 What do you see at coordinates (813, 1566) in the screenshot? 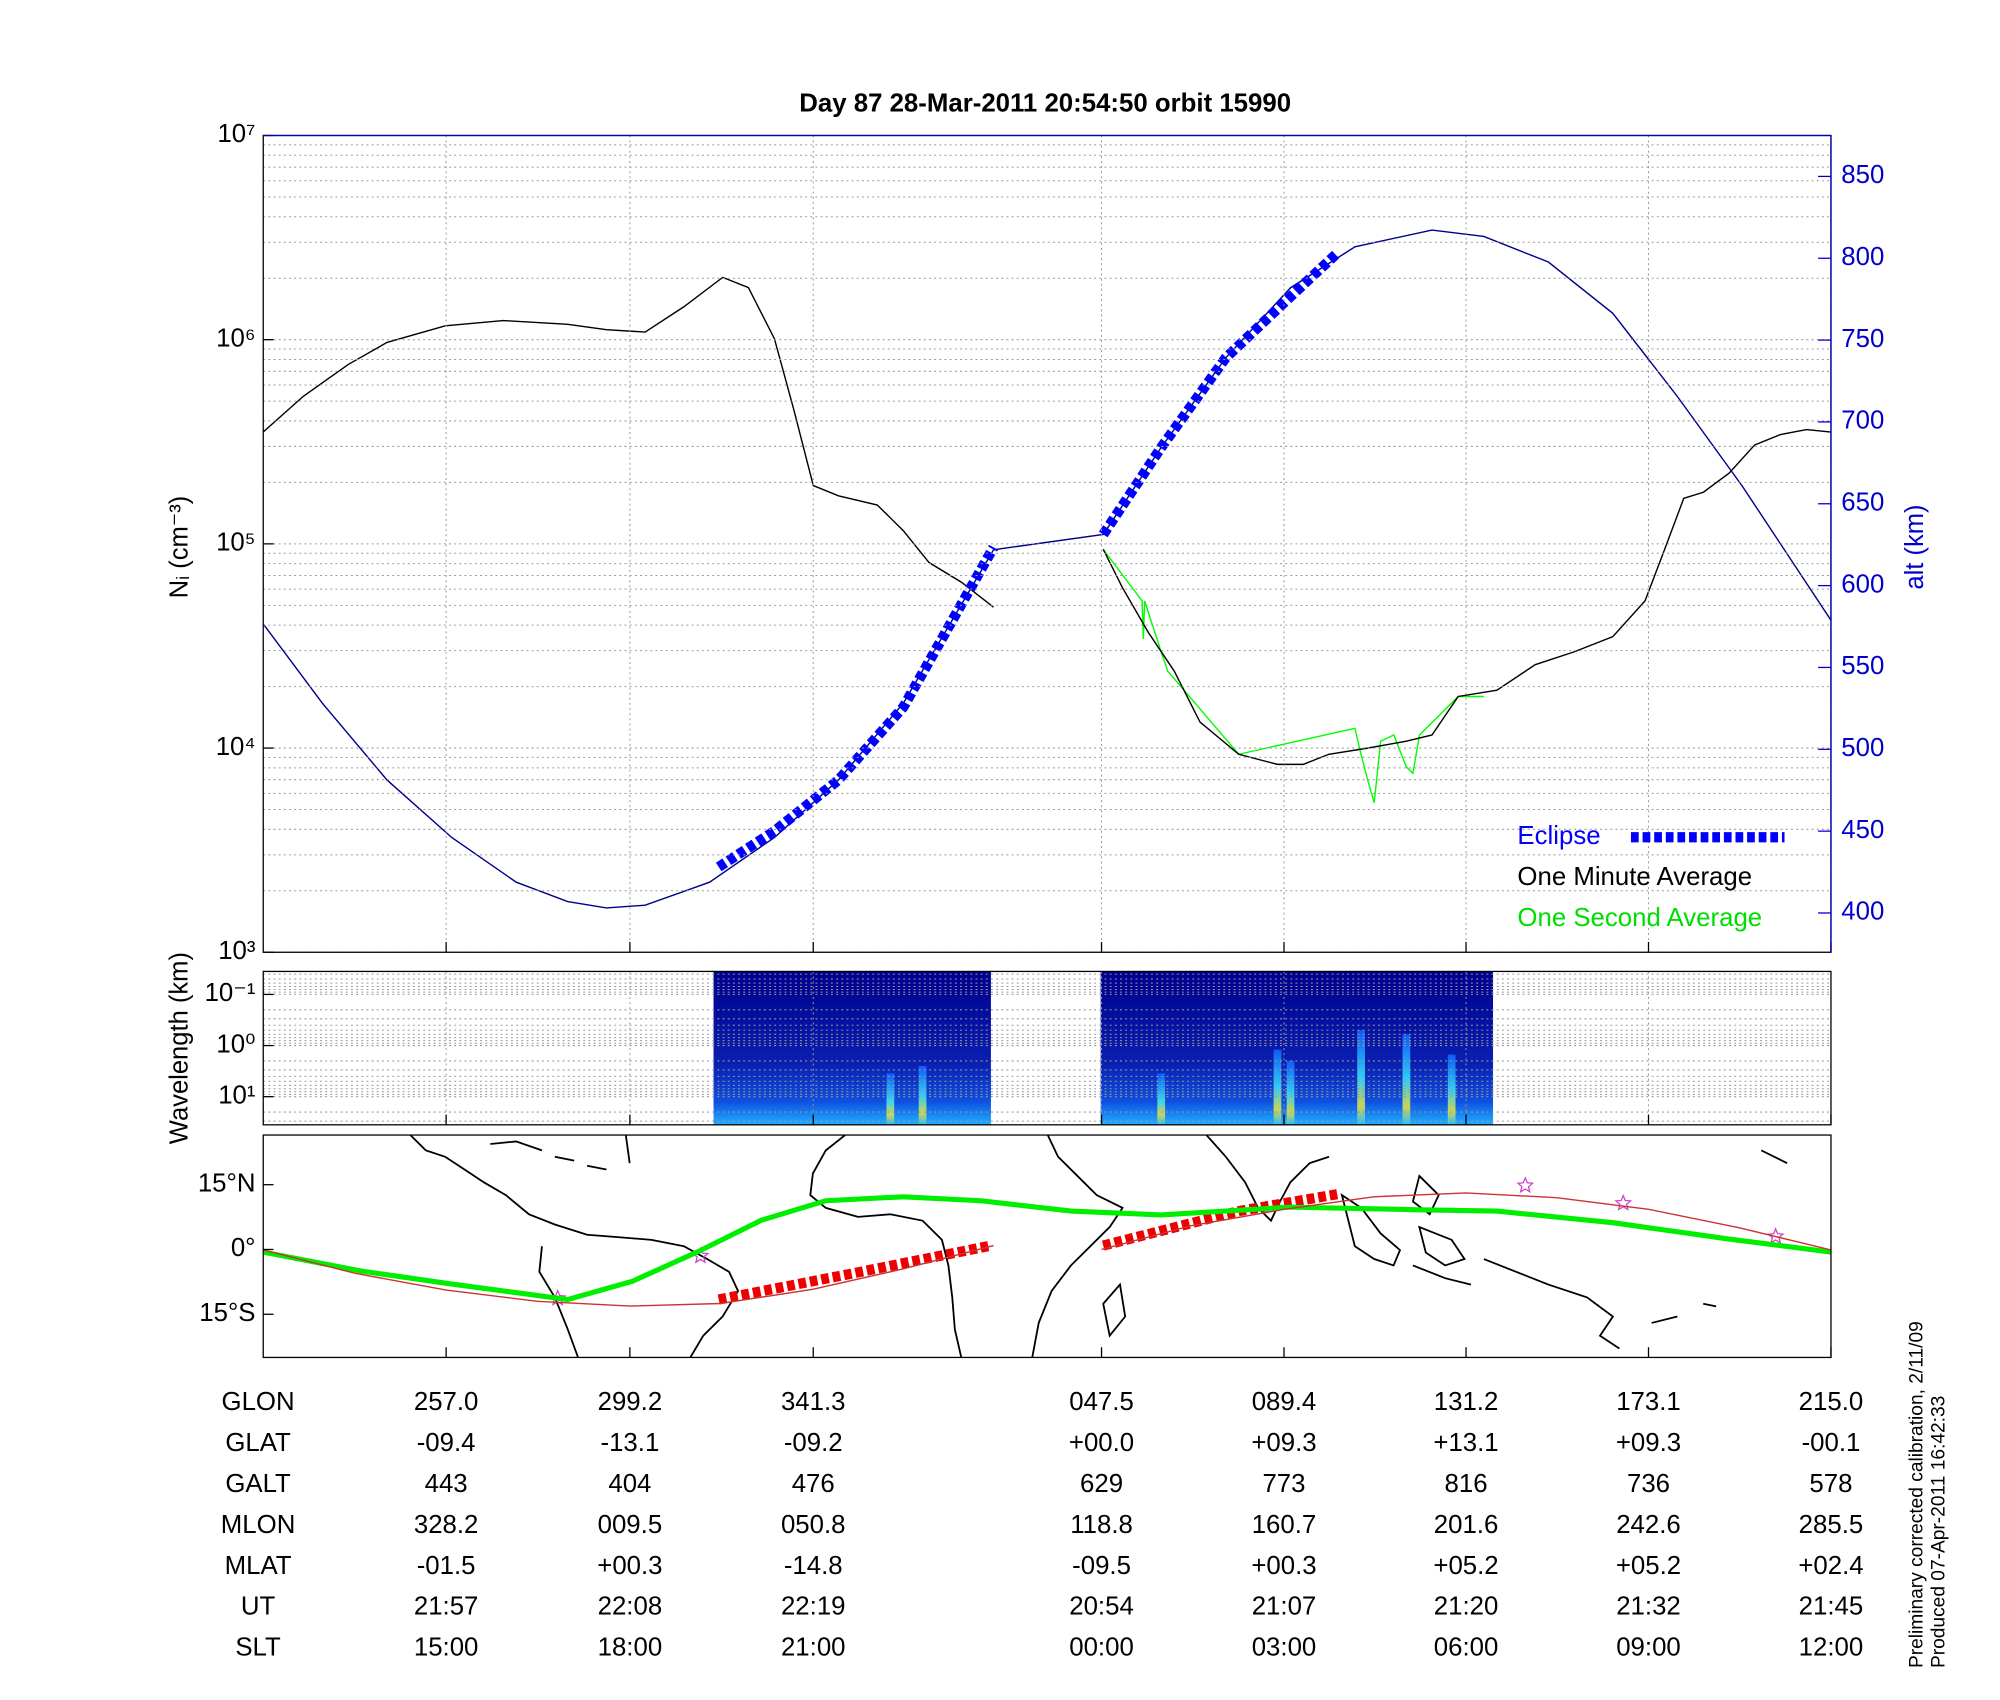
I see `table-cell: -14.8` at bounding box center [813, 1566].